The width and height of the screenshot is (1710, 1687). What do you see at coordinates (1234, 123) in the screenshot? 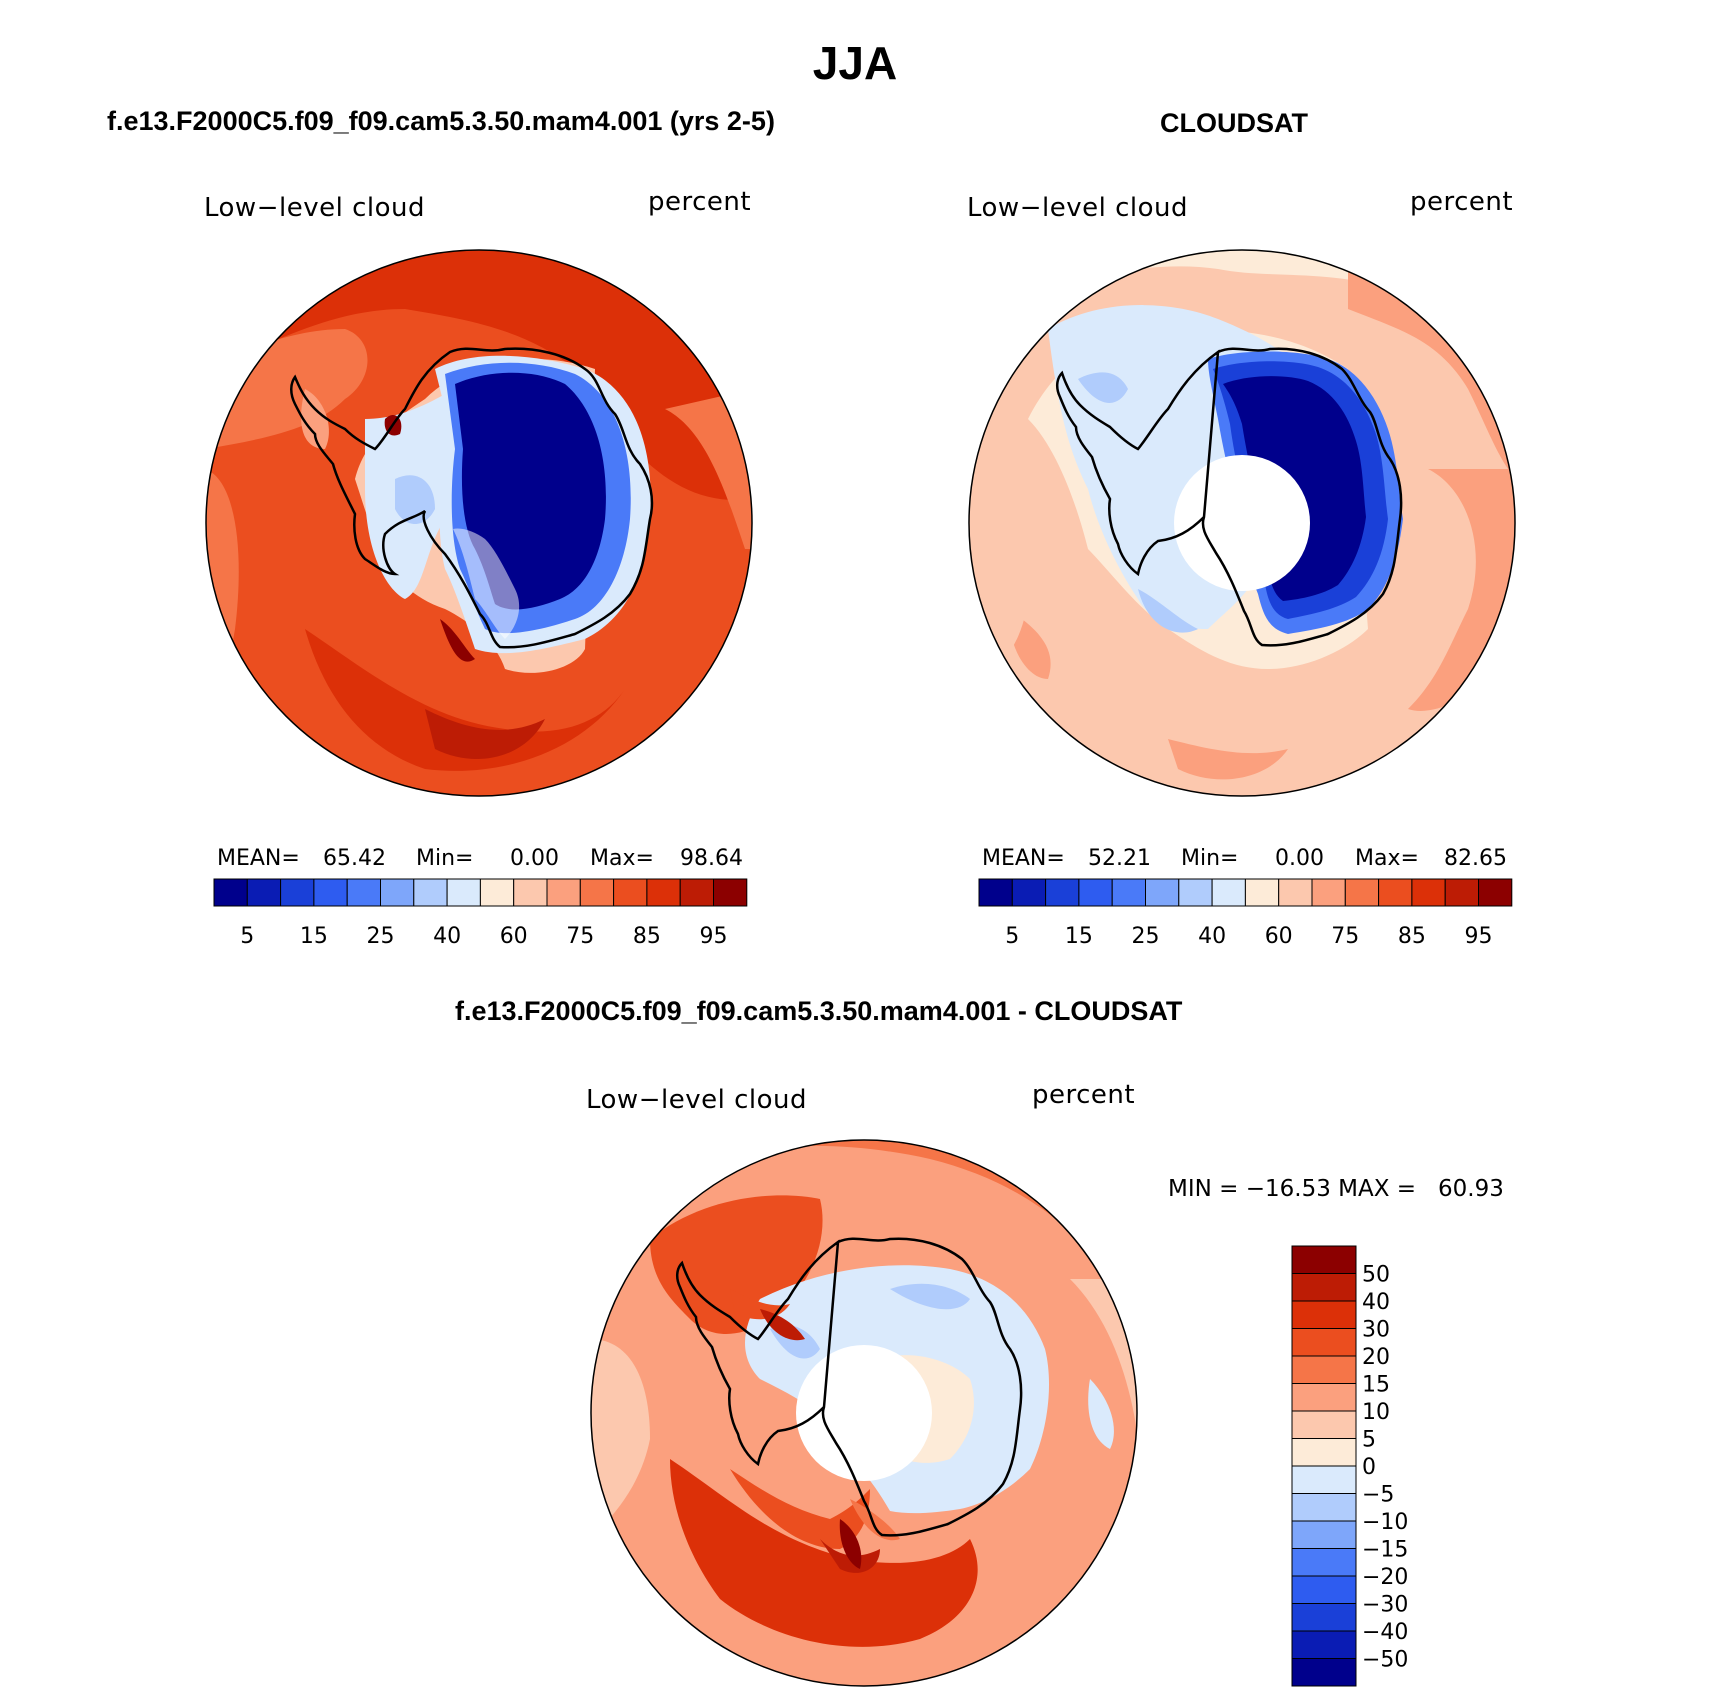
I see `panel2-title: CLOUDSAT` at bounding box center [1234, 123].